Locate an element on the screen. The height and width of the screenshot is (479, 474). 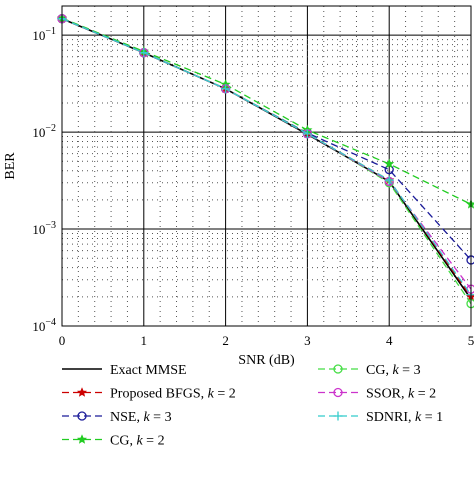
legend-item: SDNRI, k = 1 is located at coordinates (380, 417).